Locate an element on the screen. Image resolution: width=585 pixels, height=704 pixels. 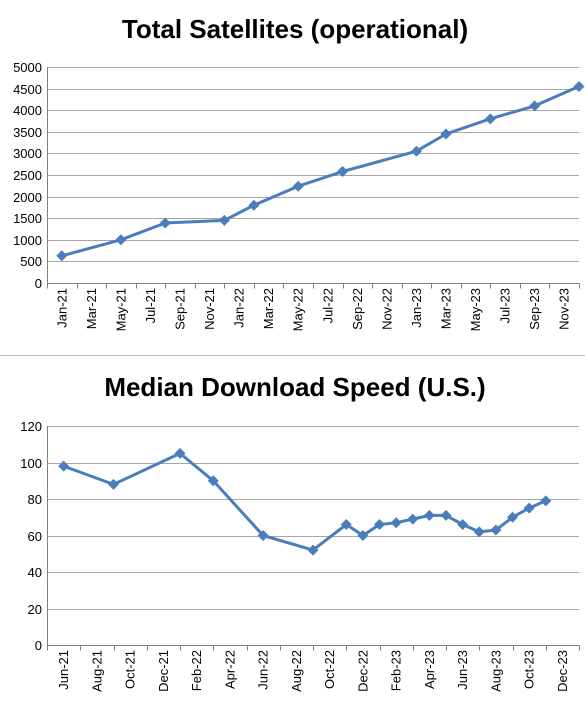
chart-2-x-tick-label: Aug-22 is located at coordinates (296, 671).